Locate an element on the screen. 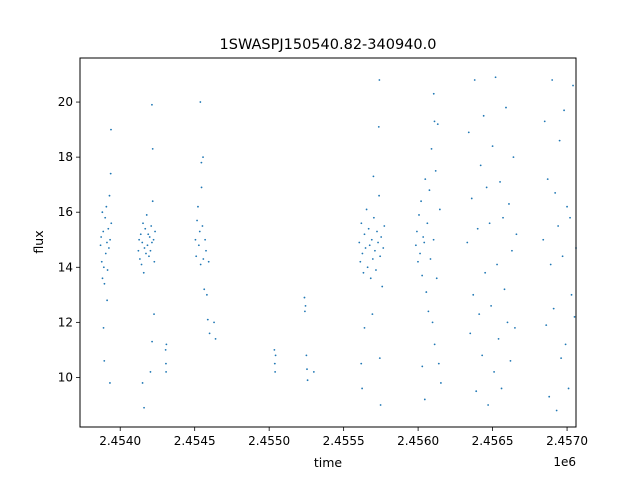  x-tick-label: 2.4550 is located at coordinates (269, 441).